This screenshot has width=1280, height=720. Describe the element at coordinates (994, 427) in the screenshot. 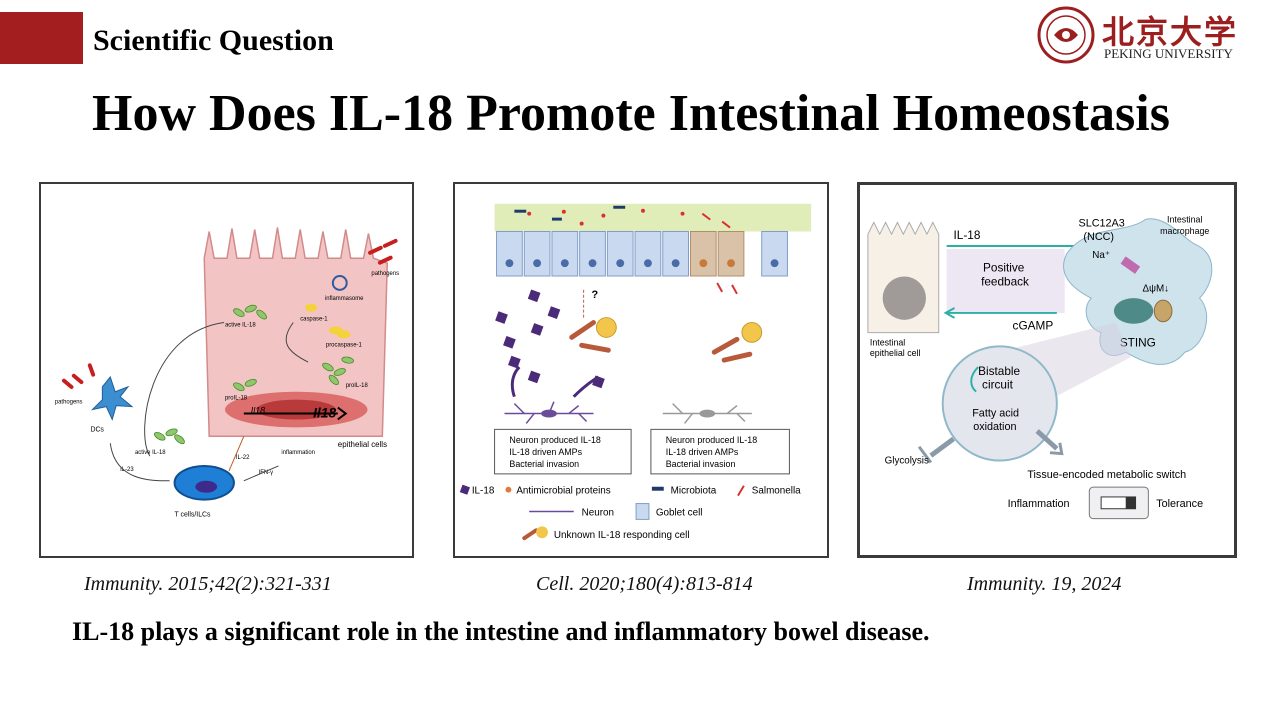

I see `fao-label-2: oxidation` at that location.